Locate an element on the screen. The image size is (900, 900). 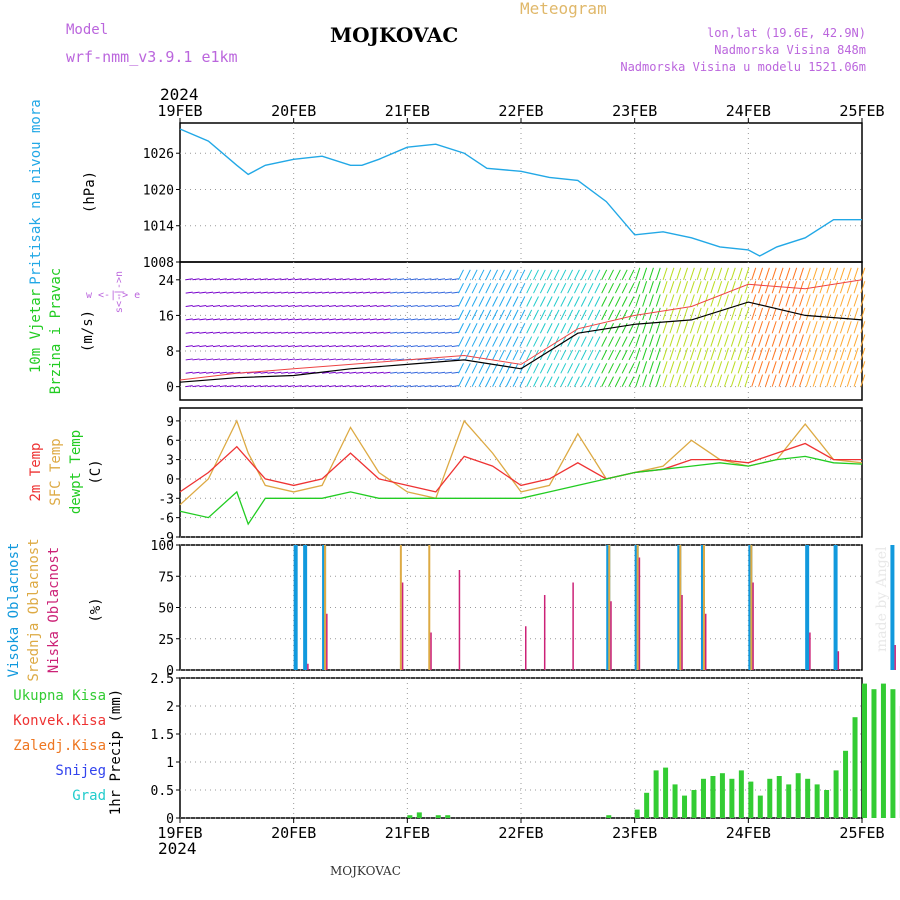
temp-ylabel: 2m Temp is located at coordinates (36, 471).